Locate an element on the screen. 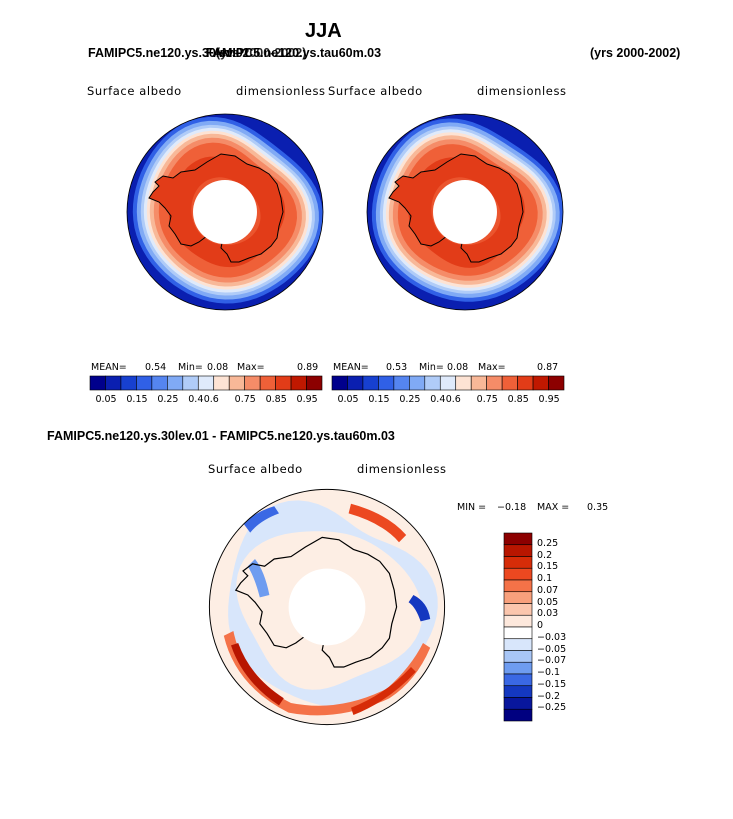 This screenshot has height=819, width=733. negative-patch-east is located at coordinates (419, 608).